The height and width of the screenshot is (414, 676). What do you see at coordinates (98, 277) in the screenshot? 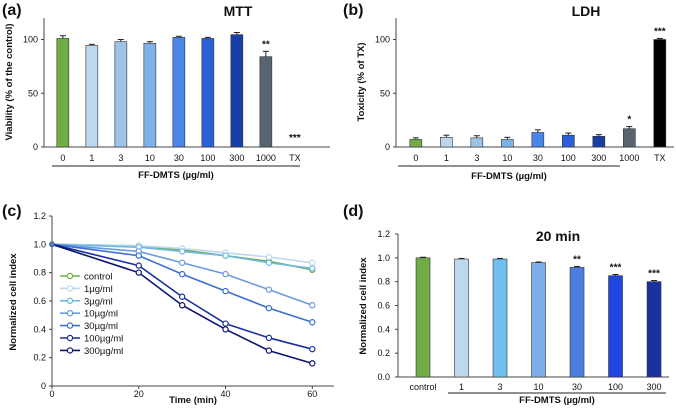
I see `legend-label-0: control` at bounding box center [98, 277].